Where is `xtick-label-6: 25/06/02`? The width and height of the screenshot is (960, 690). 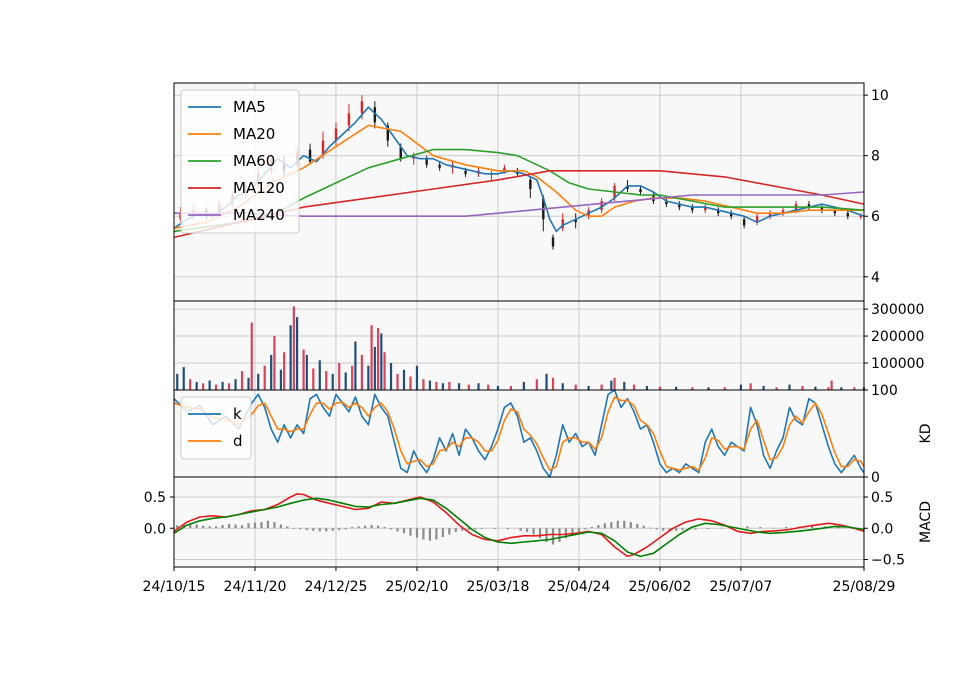 xtick-label-6: 25/06/02 is located at coordinates (659, 587).